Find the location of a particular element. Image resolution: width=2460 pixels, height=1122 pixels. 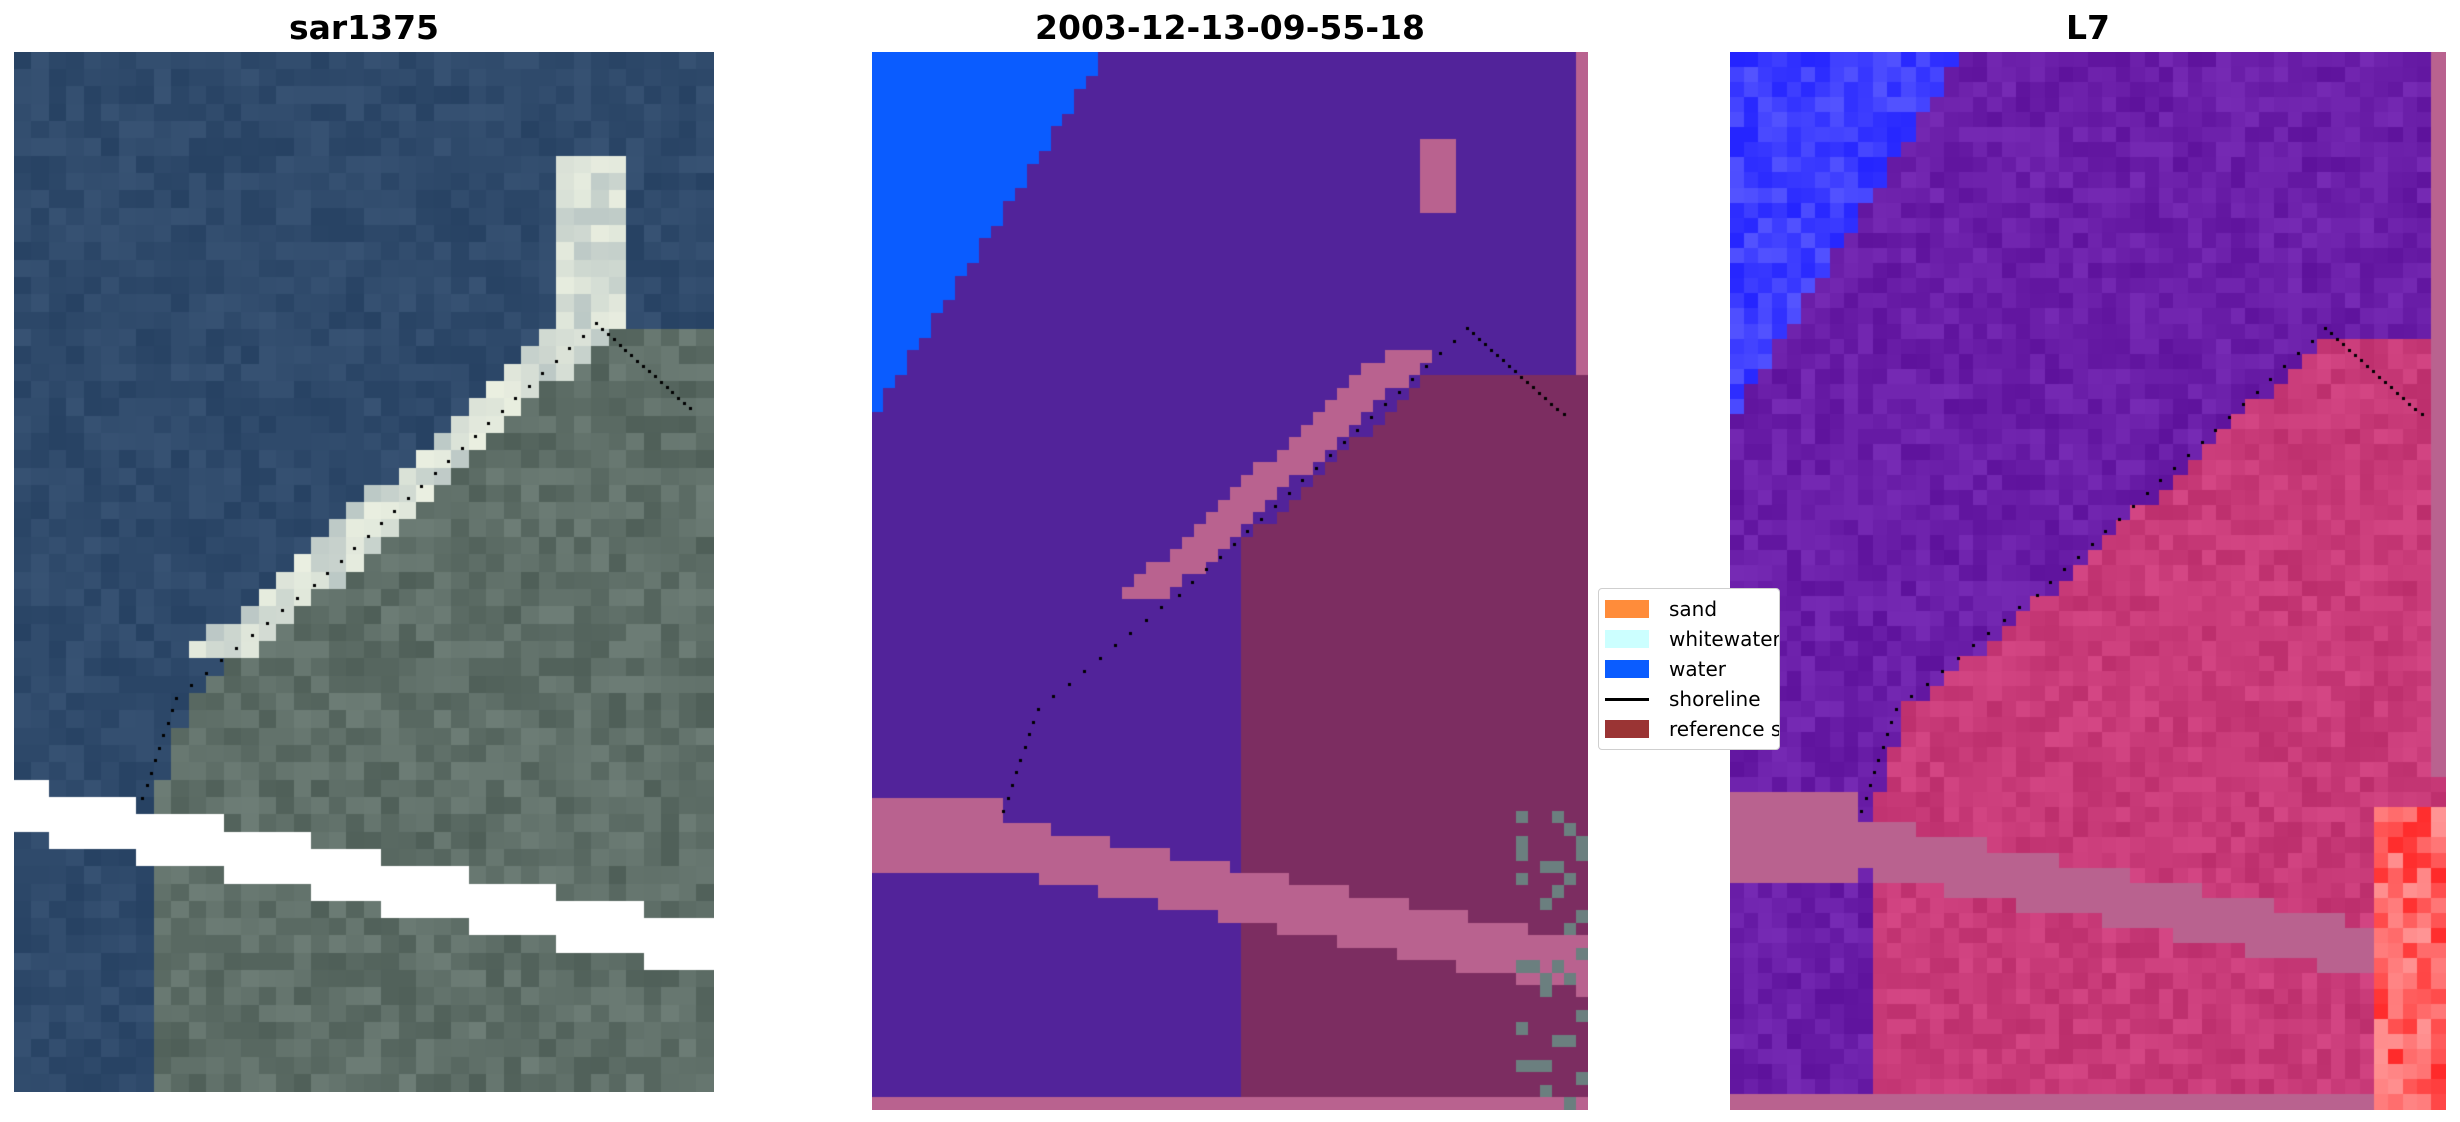

water-swatch-icon is located at coordinates (1627, 669).